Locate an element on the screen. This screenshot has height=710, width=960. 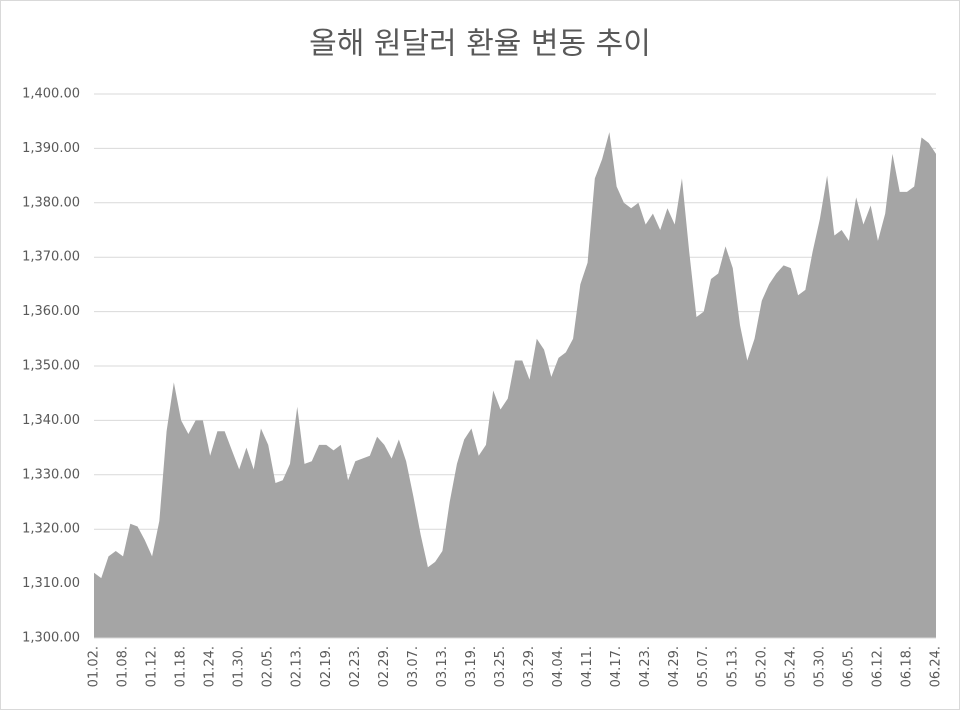
x-tick-label: 02.13. is located at coordinates (297, 666).